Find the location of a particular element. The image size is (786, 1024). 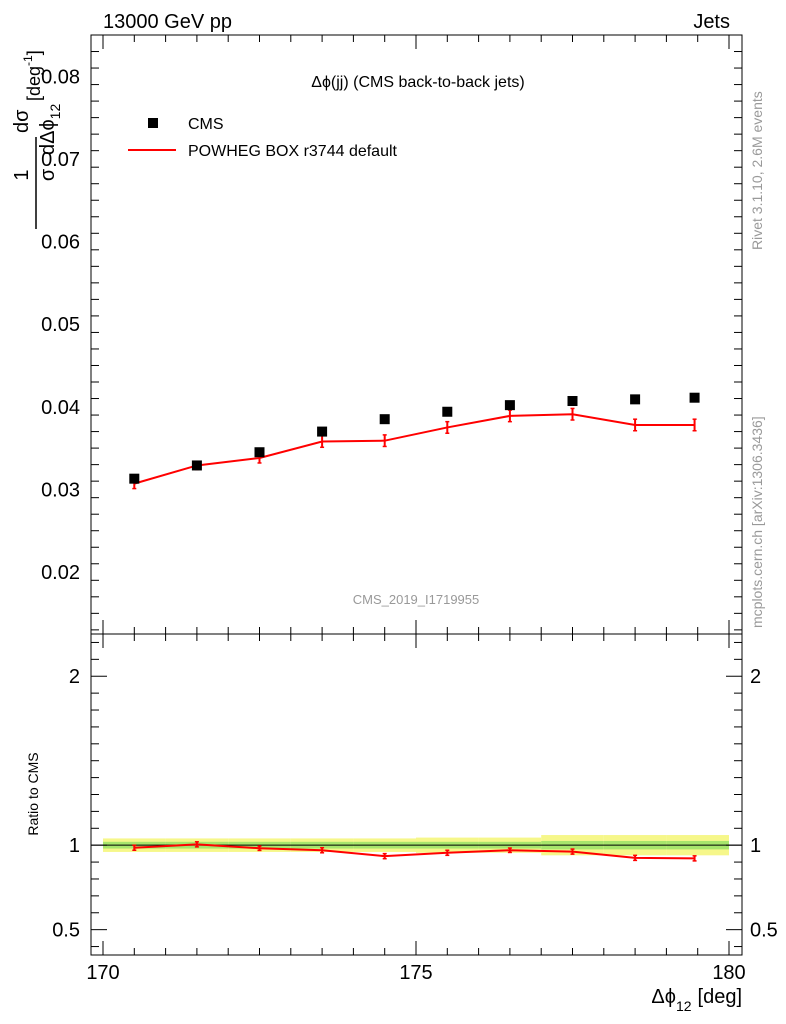

x-tick-label: 170 is located at coordinates (102, 973).